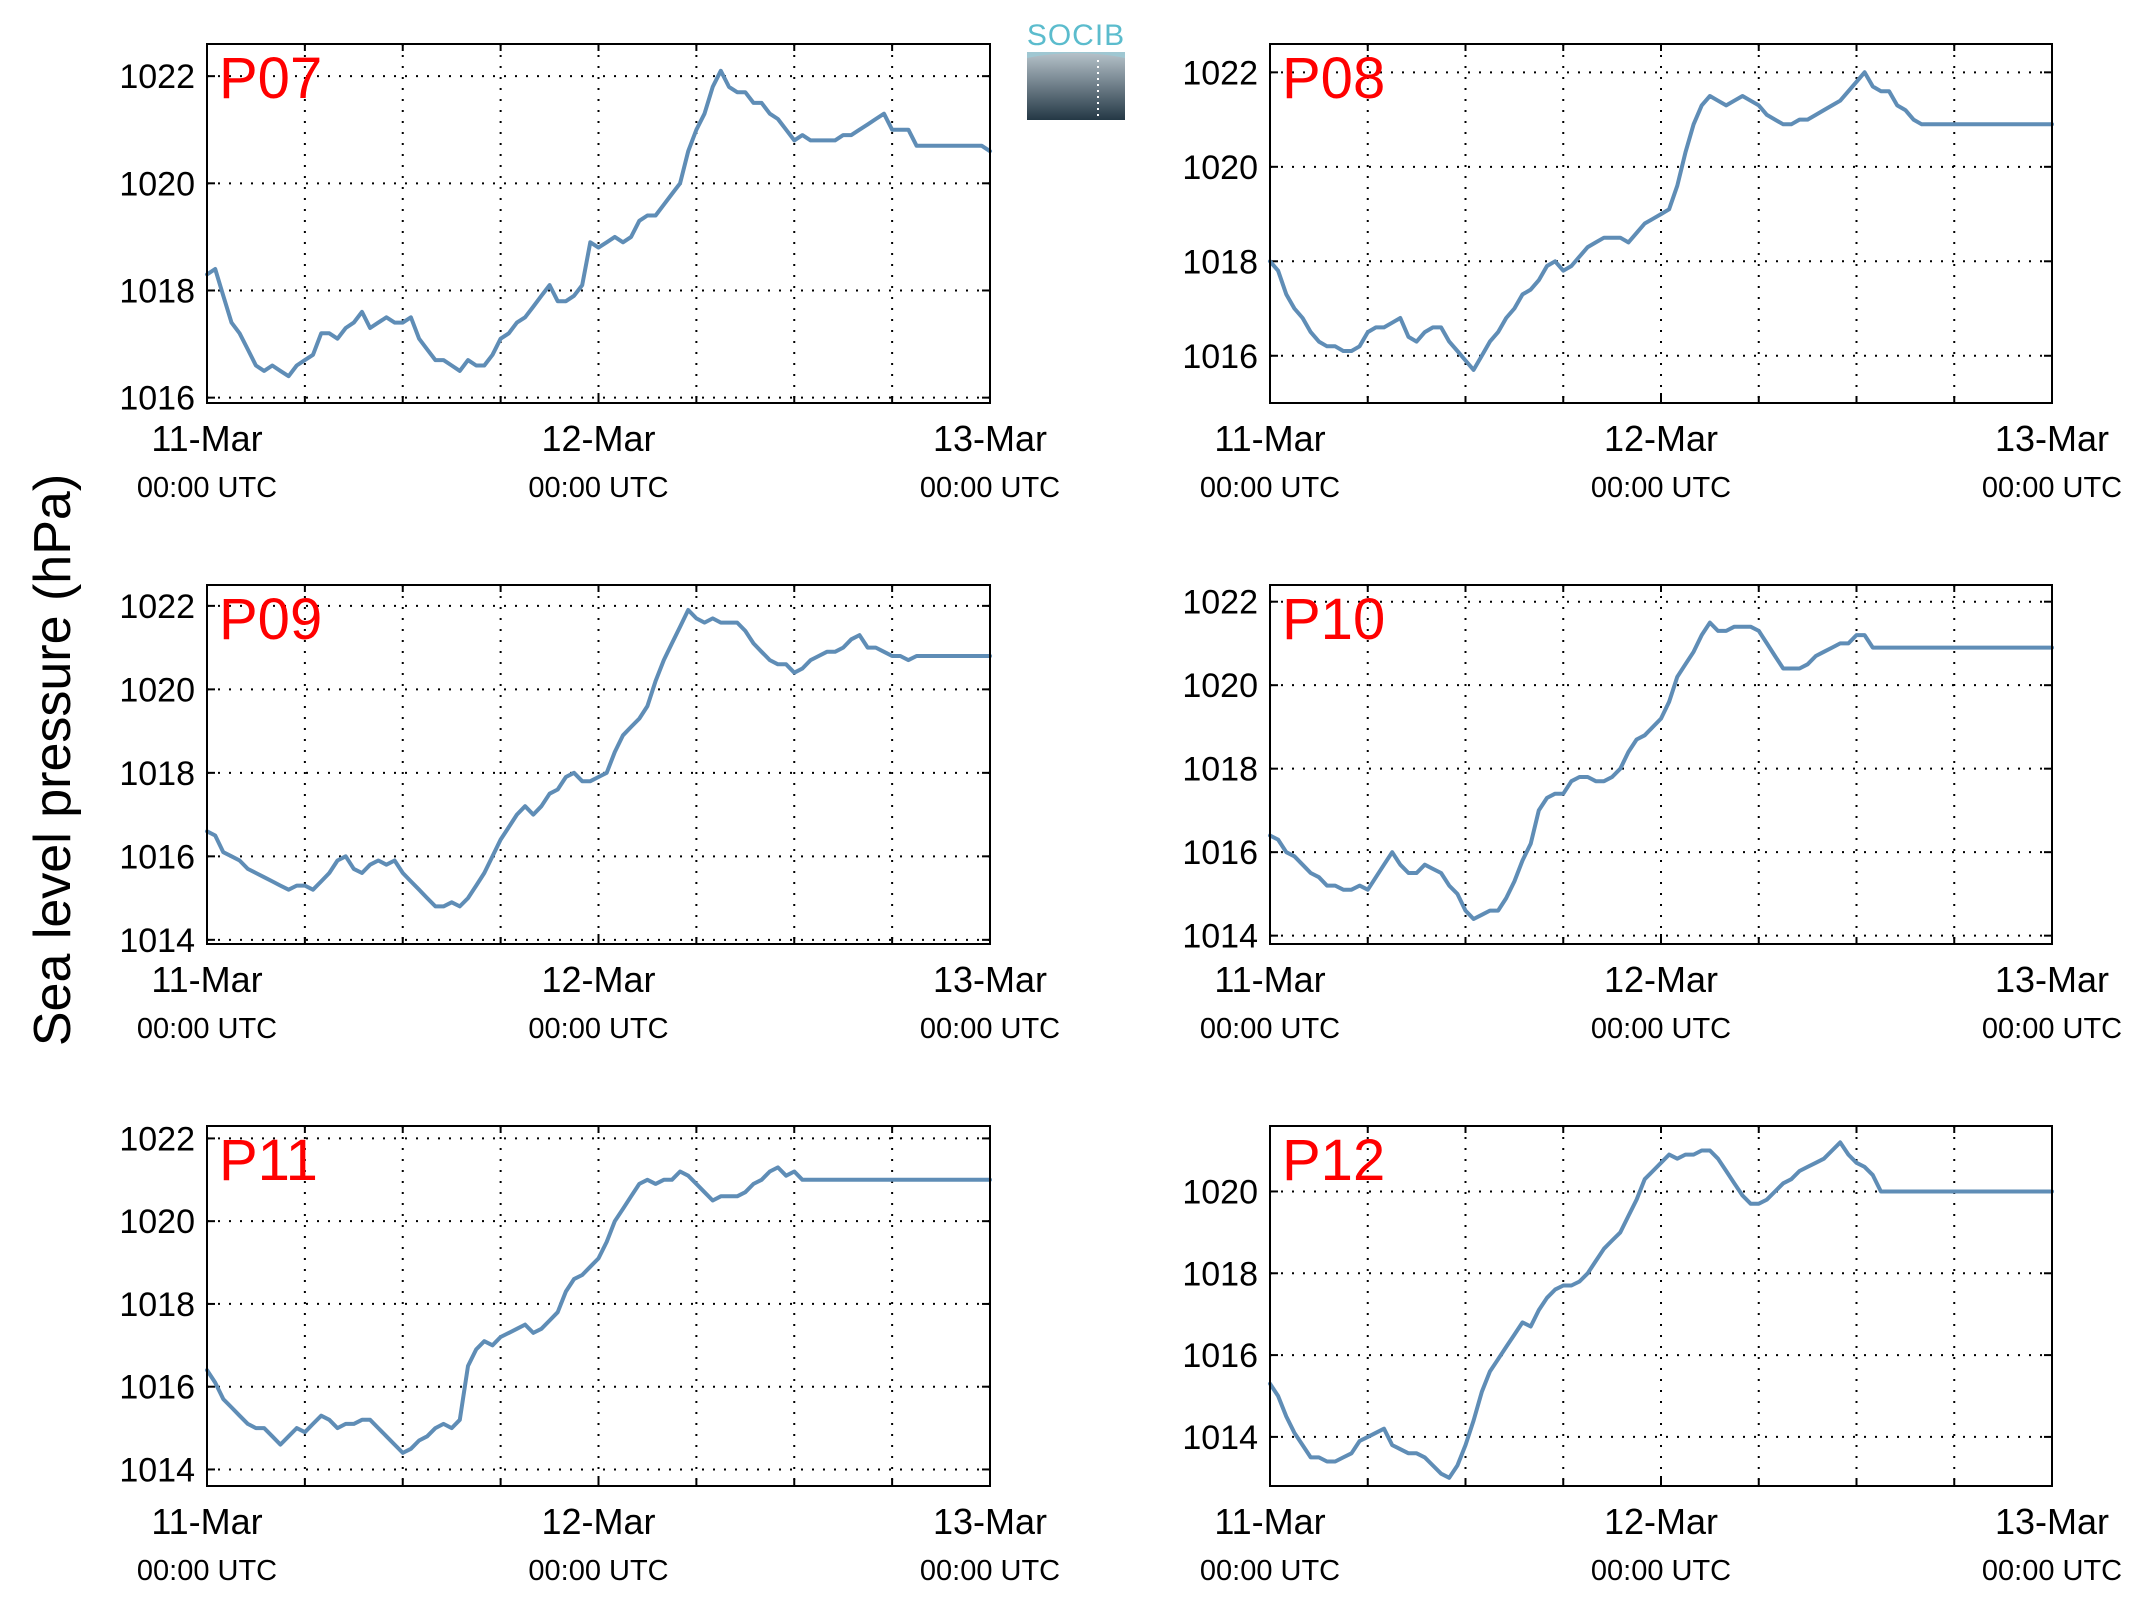 The height and width of the screenshot is (1608, 2133). Describe the element at coordinates (1333, 619) in the screenshot. I see `panel-label: P10` at that location.